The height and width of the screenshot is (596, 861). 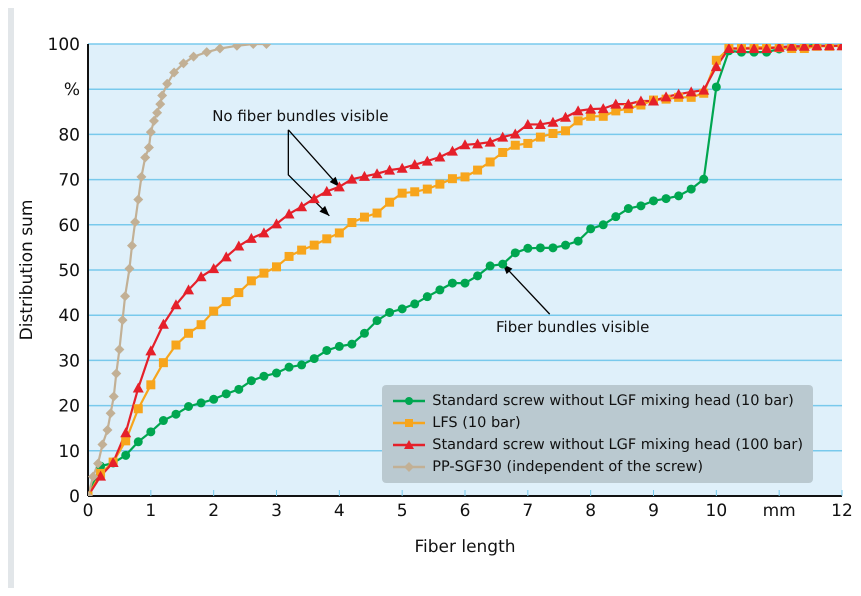 What do you see at coordinates (74, 497) in the screenshot?
I see `y-tick-label: 0` at bounding box center [74, 497].